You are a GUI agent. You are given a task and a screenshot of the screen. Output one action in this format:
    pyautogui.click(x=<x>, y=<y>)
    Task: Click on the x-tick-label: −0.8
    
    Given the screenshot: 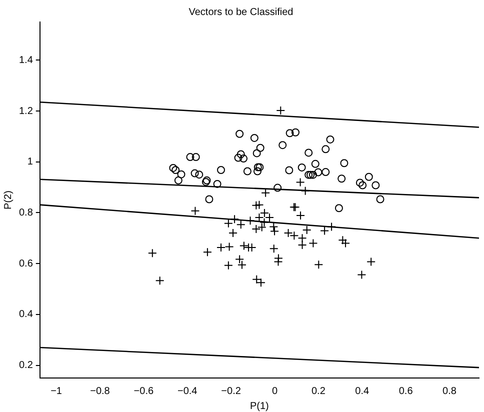 What is the action you would take?
    pyautogui.click(x=100, y=391)
    